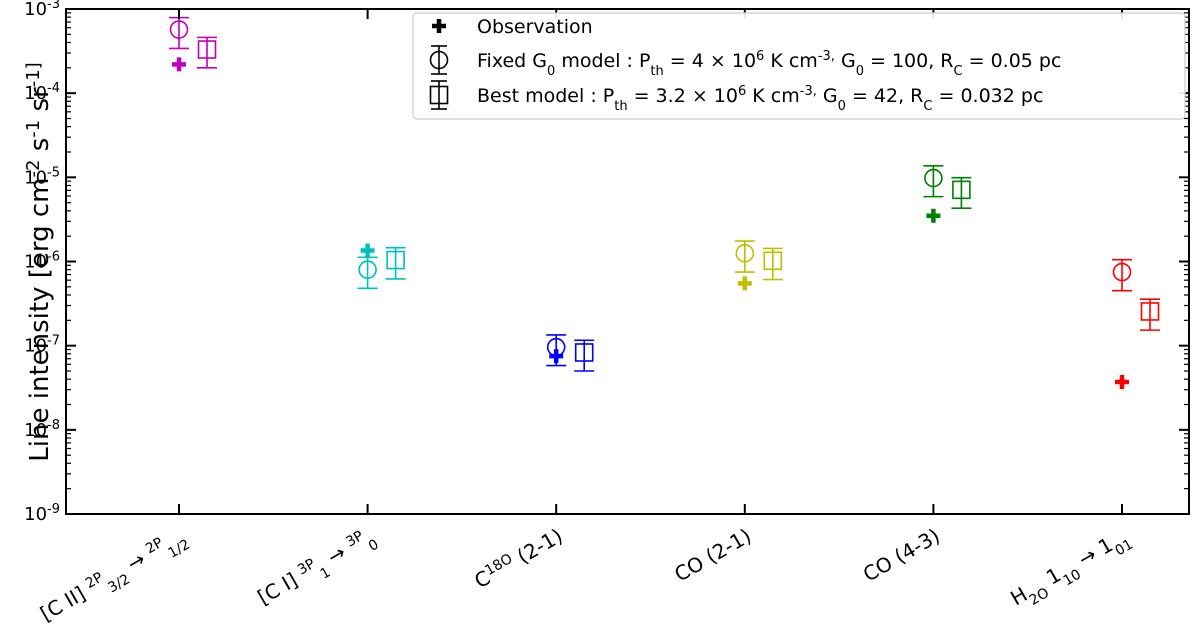  I want to click on legend-fixed-model-marker, so click(439, 60).